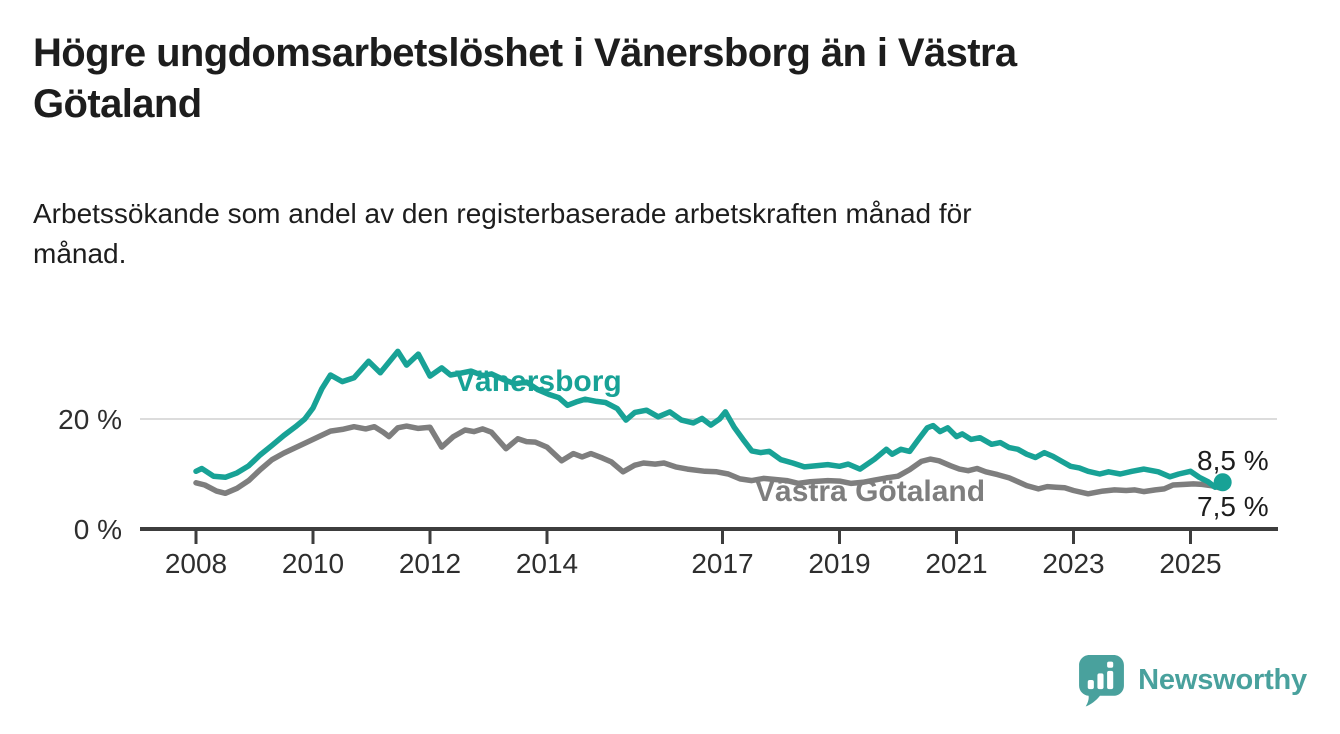 This screenshot has height=734, width=1340. Describe the element at coordinates (117, 104) in the screenshot. I see `page-title-line-2: Götaland` at that location.